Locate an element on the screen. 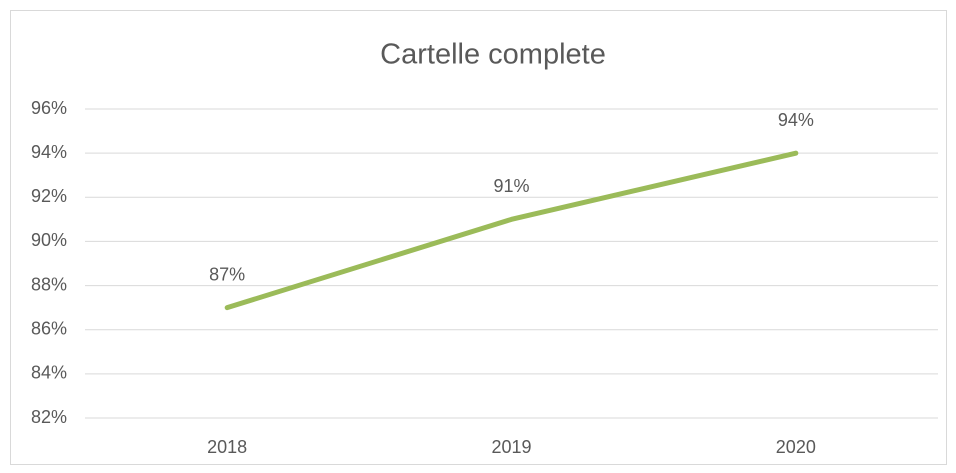 This screenshot has height=473, width=956. x-tick-label: 2020 is located at coordinates (796, 447).